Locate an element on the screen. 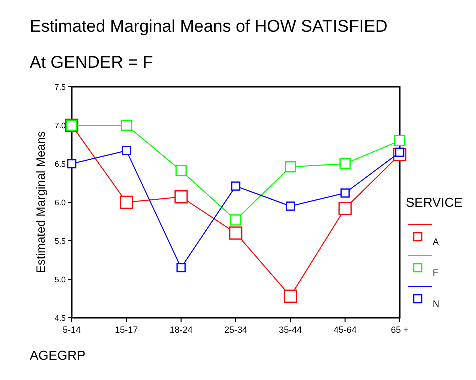 This screenshot has width=476, height=380. chart-title: Estimated Marginal Means of HOW SATISFIED is located at coordinates (209, 26).